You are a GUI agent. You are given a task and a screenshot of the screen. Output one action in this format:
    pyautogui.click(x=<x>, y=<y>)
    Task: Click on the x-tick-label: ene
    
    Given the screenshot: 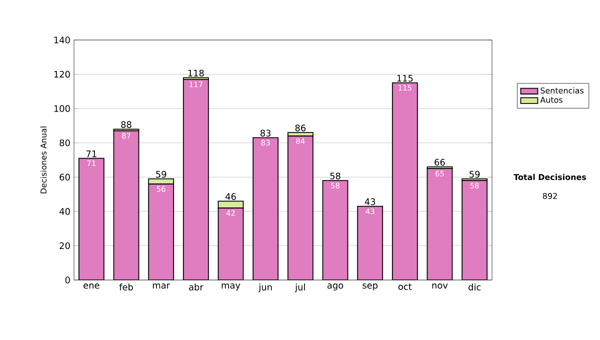 What is the action you would take?
    pyautogui.click(x=92, y=286)
    